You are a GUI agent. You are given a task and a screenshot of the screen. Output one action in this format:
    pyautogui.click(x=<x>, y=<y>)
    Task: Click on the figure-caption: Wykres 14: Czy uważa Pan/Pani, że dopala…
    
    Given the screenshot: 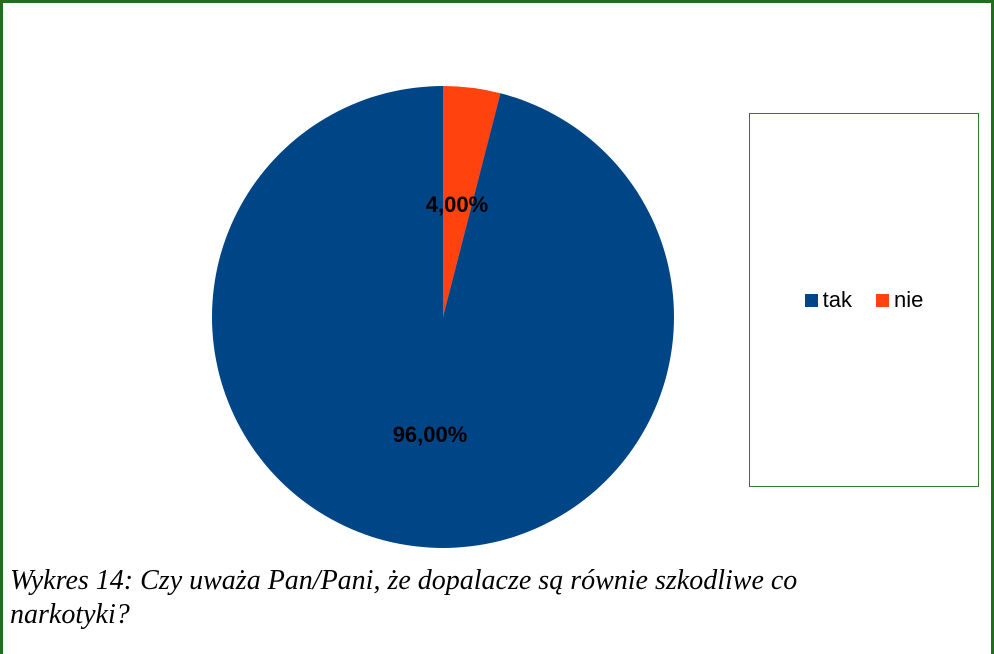 What is the action you would take?
    pyautogui.click(x=404, y=597)
    